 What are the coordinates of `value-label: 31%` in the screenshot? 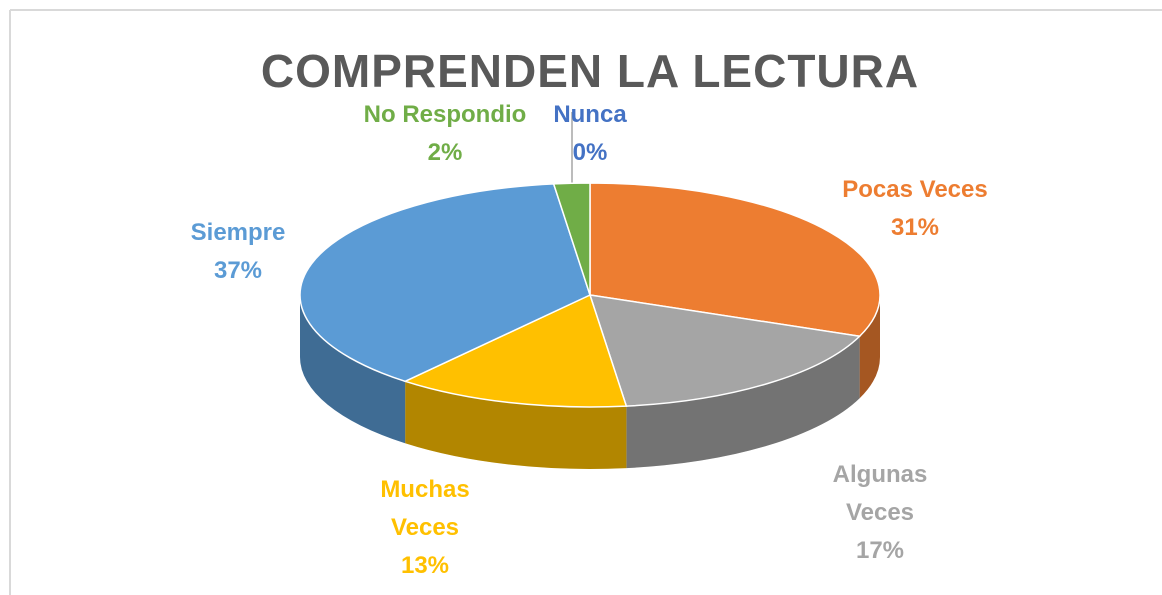 It's located at (915, 227).